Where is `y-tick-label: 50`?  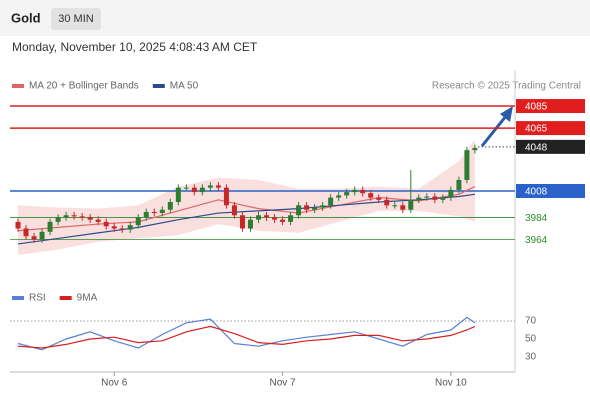 y-tick-label: 50 is located at coordinates (531, 339).